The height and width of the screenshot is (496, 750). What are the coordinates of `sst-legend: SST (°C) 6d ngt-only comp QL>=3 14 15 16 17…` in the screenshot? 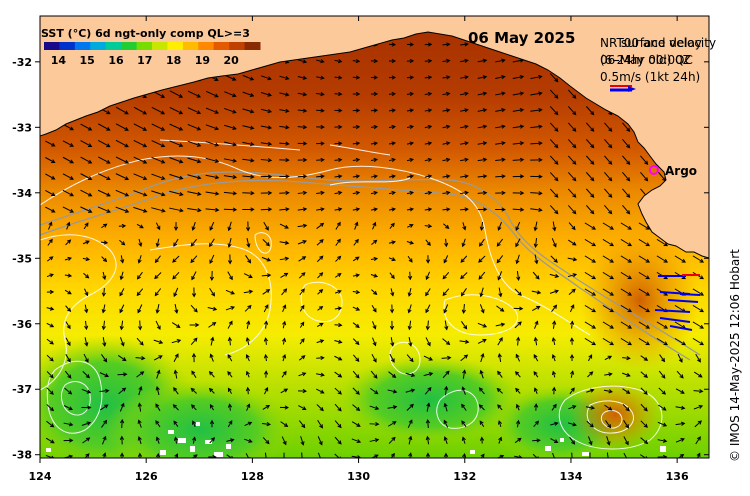 It's located at (151, 47).